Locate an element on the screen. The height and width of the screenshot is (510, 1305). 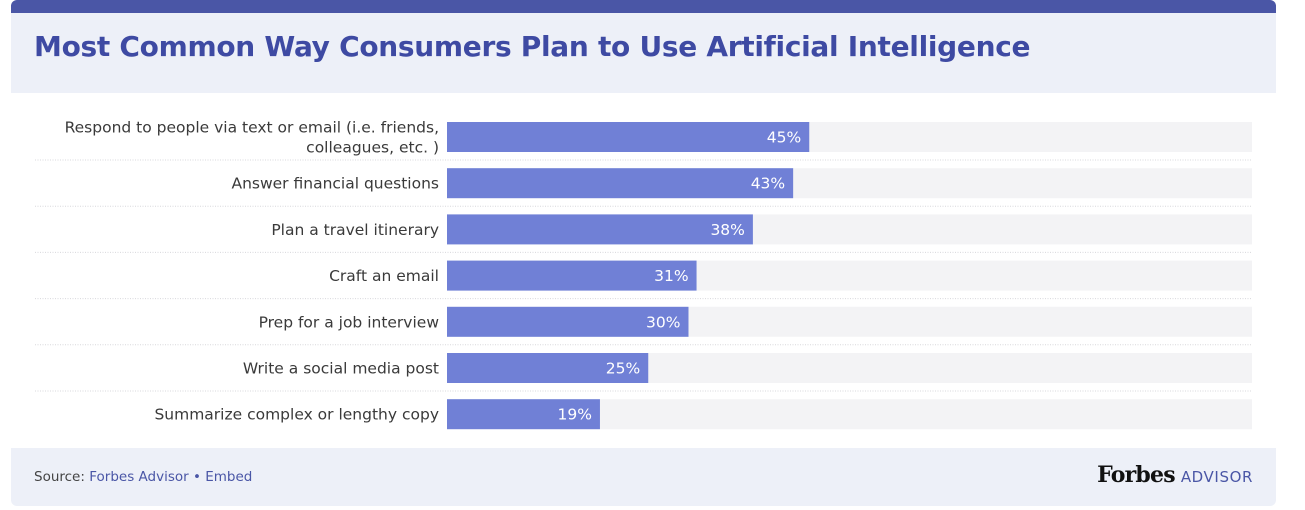
forbes-advisor-logo: Forbes ADVISOR is located at coordinates (1175, 475).